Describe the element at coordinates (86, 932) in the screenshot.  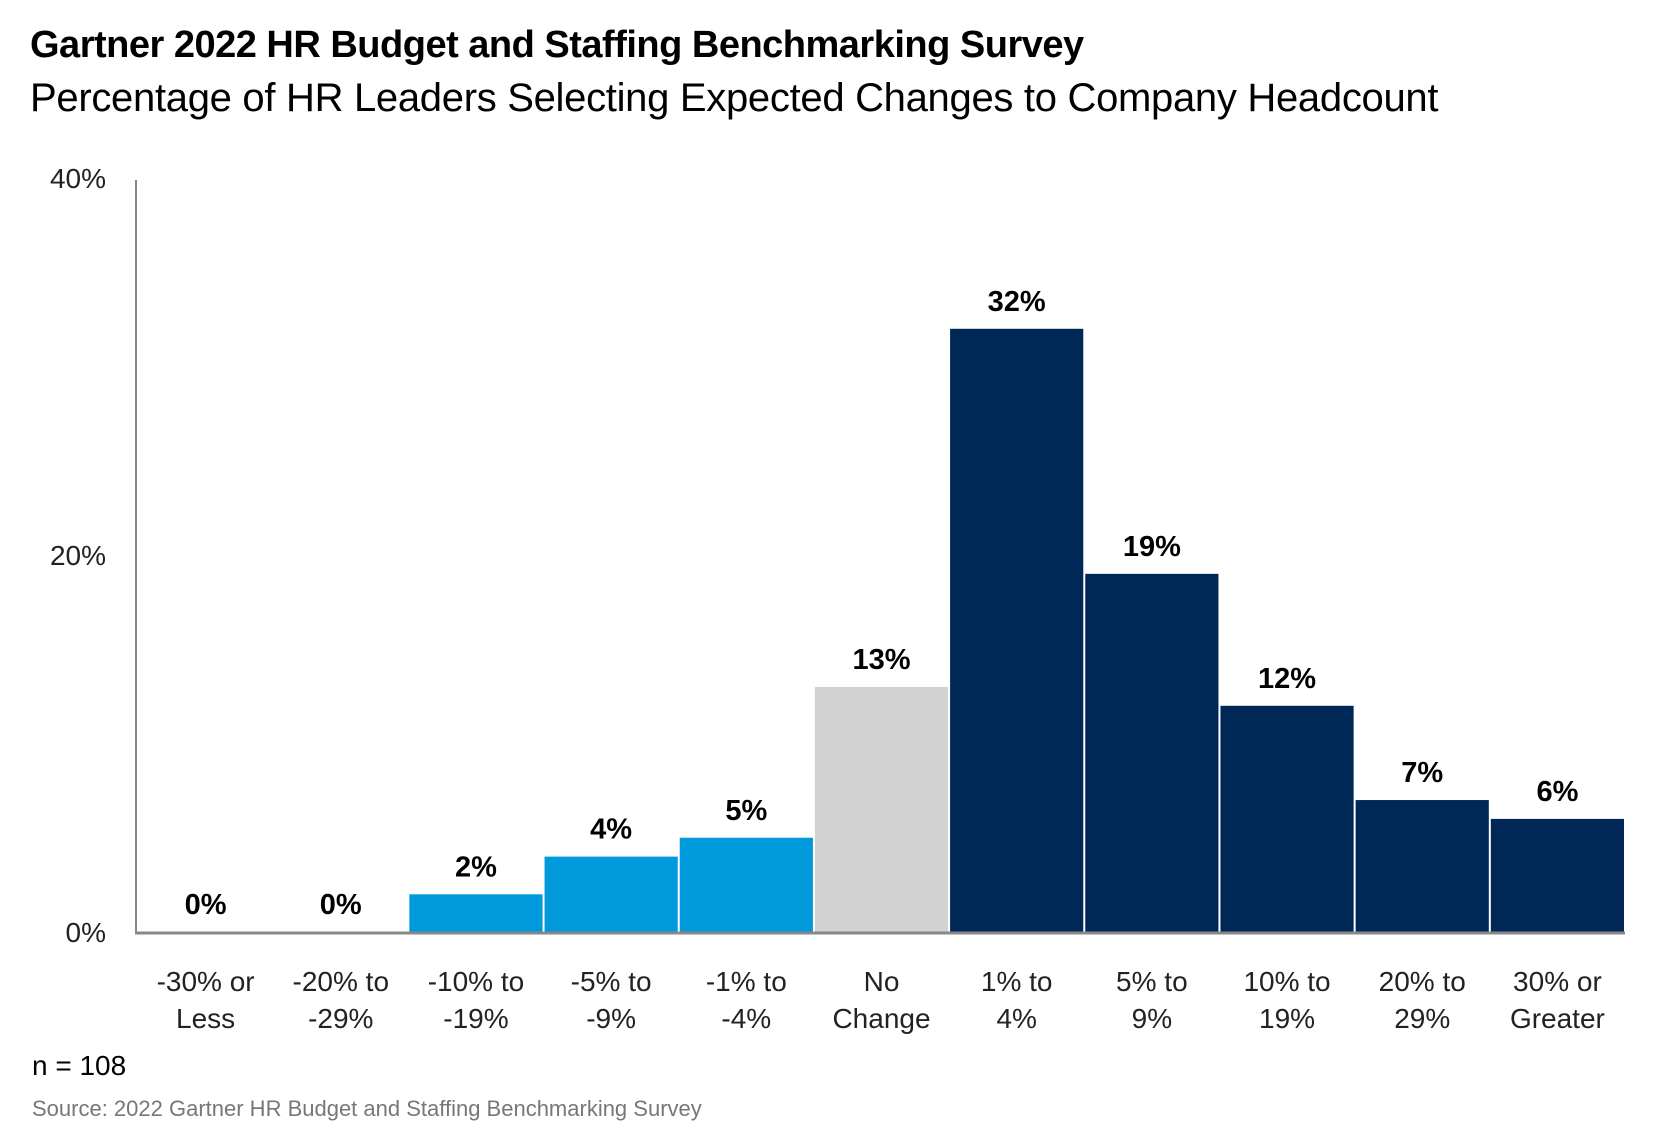
I see `y-tick-label: 0%` at that location.